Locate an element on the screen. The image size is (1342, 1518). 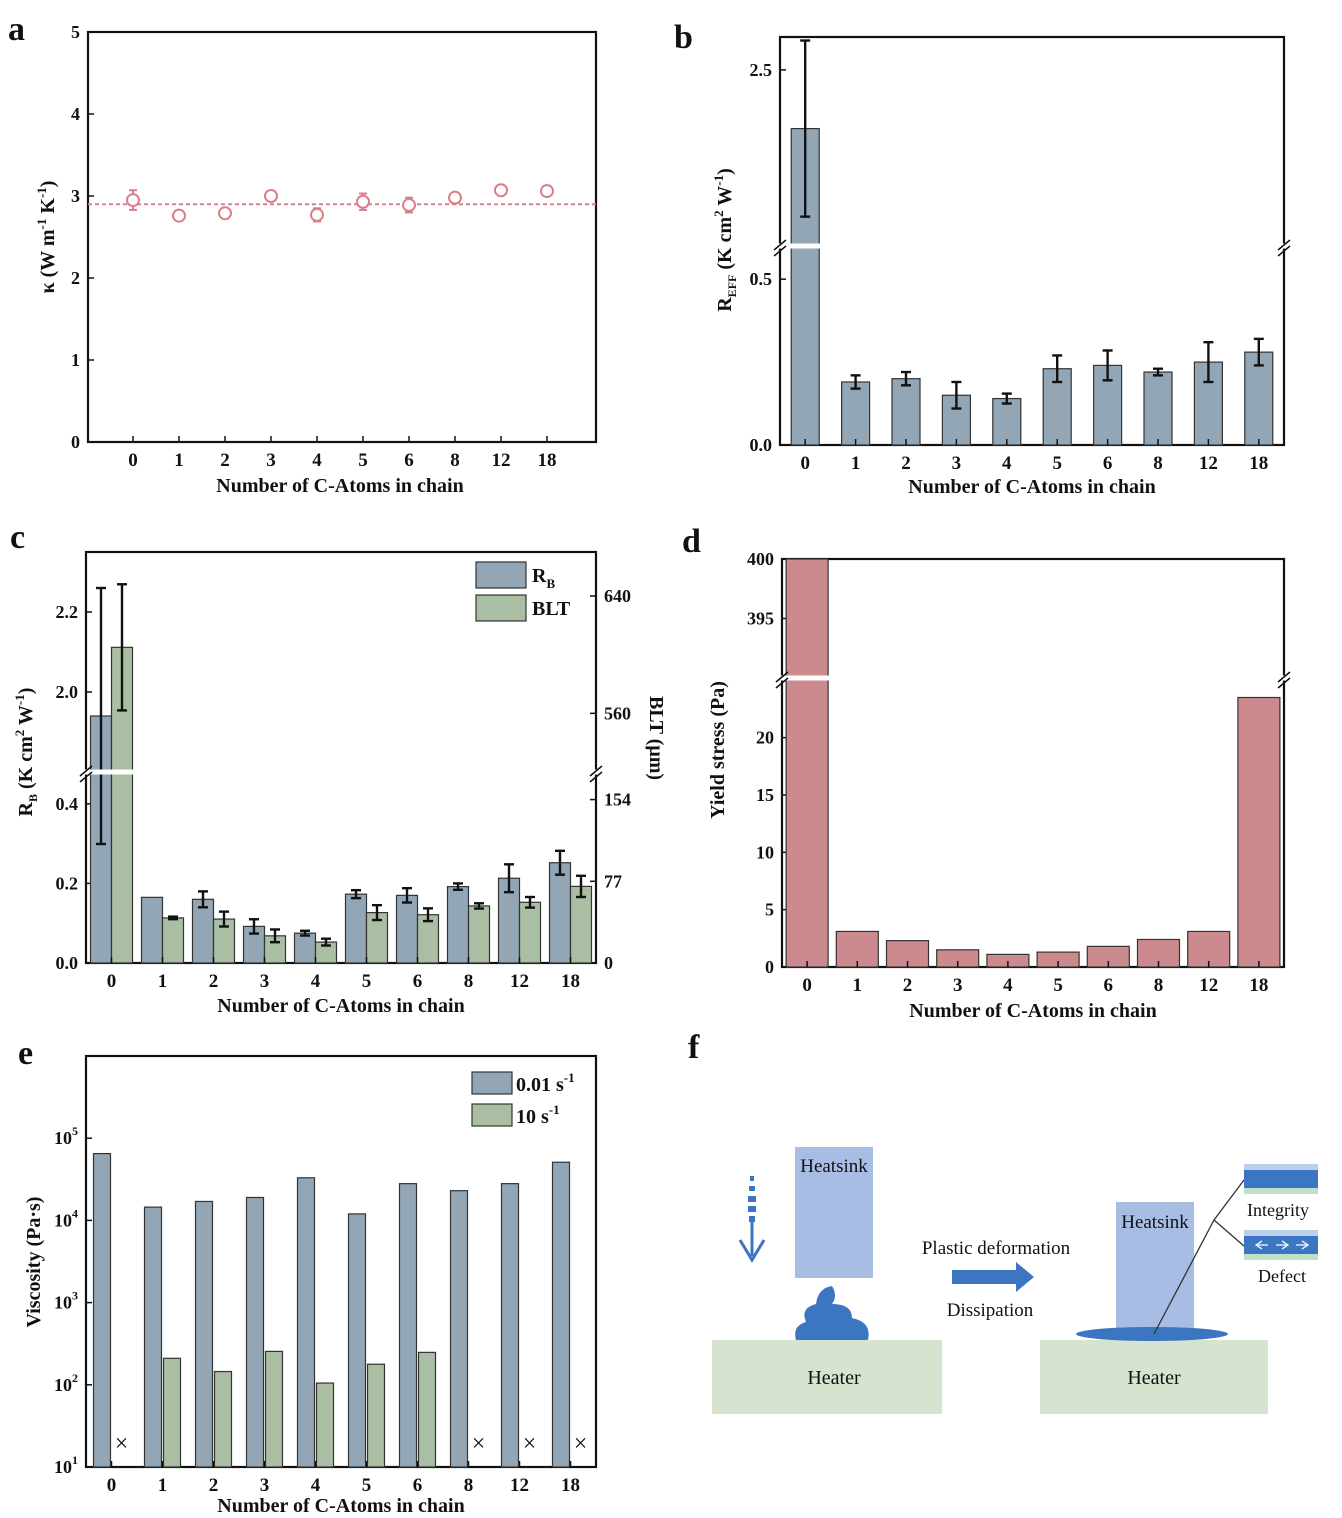
y-tick-label: 2.0 is located at coordinates (67, 692).